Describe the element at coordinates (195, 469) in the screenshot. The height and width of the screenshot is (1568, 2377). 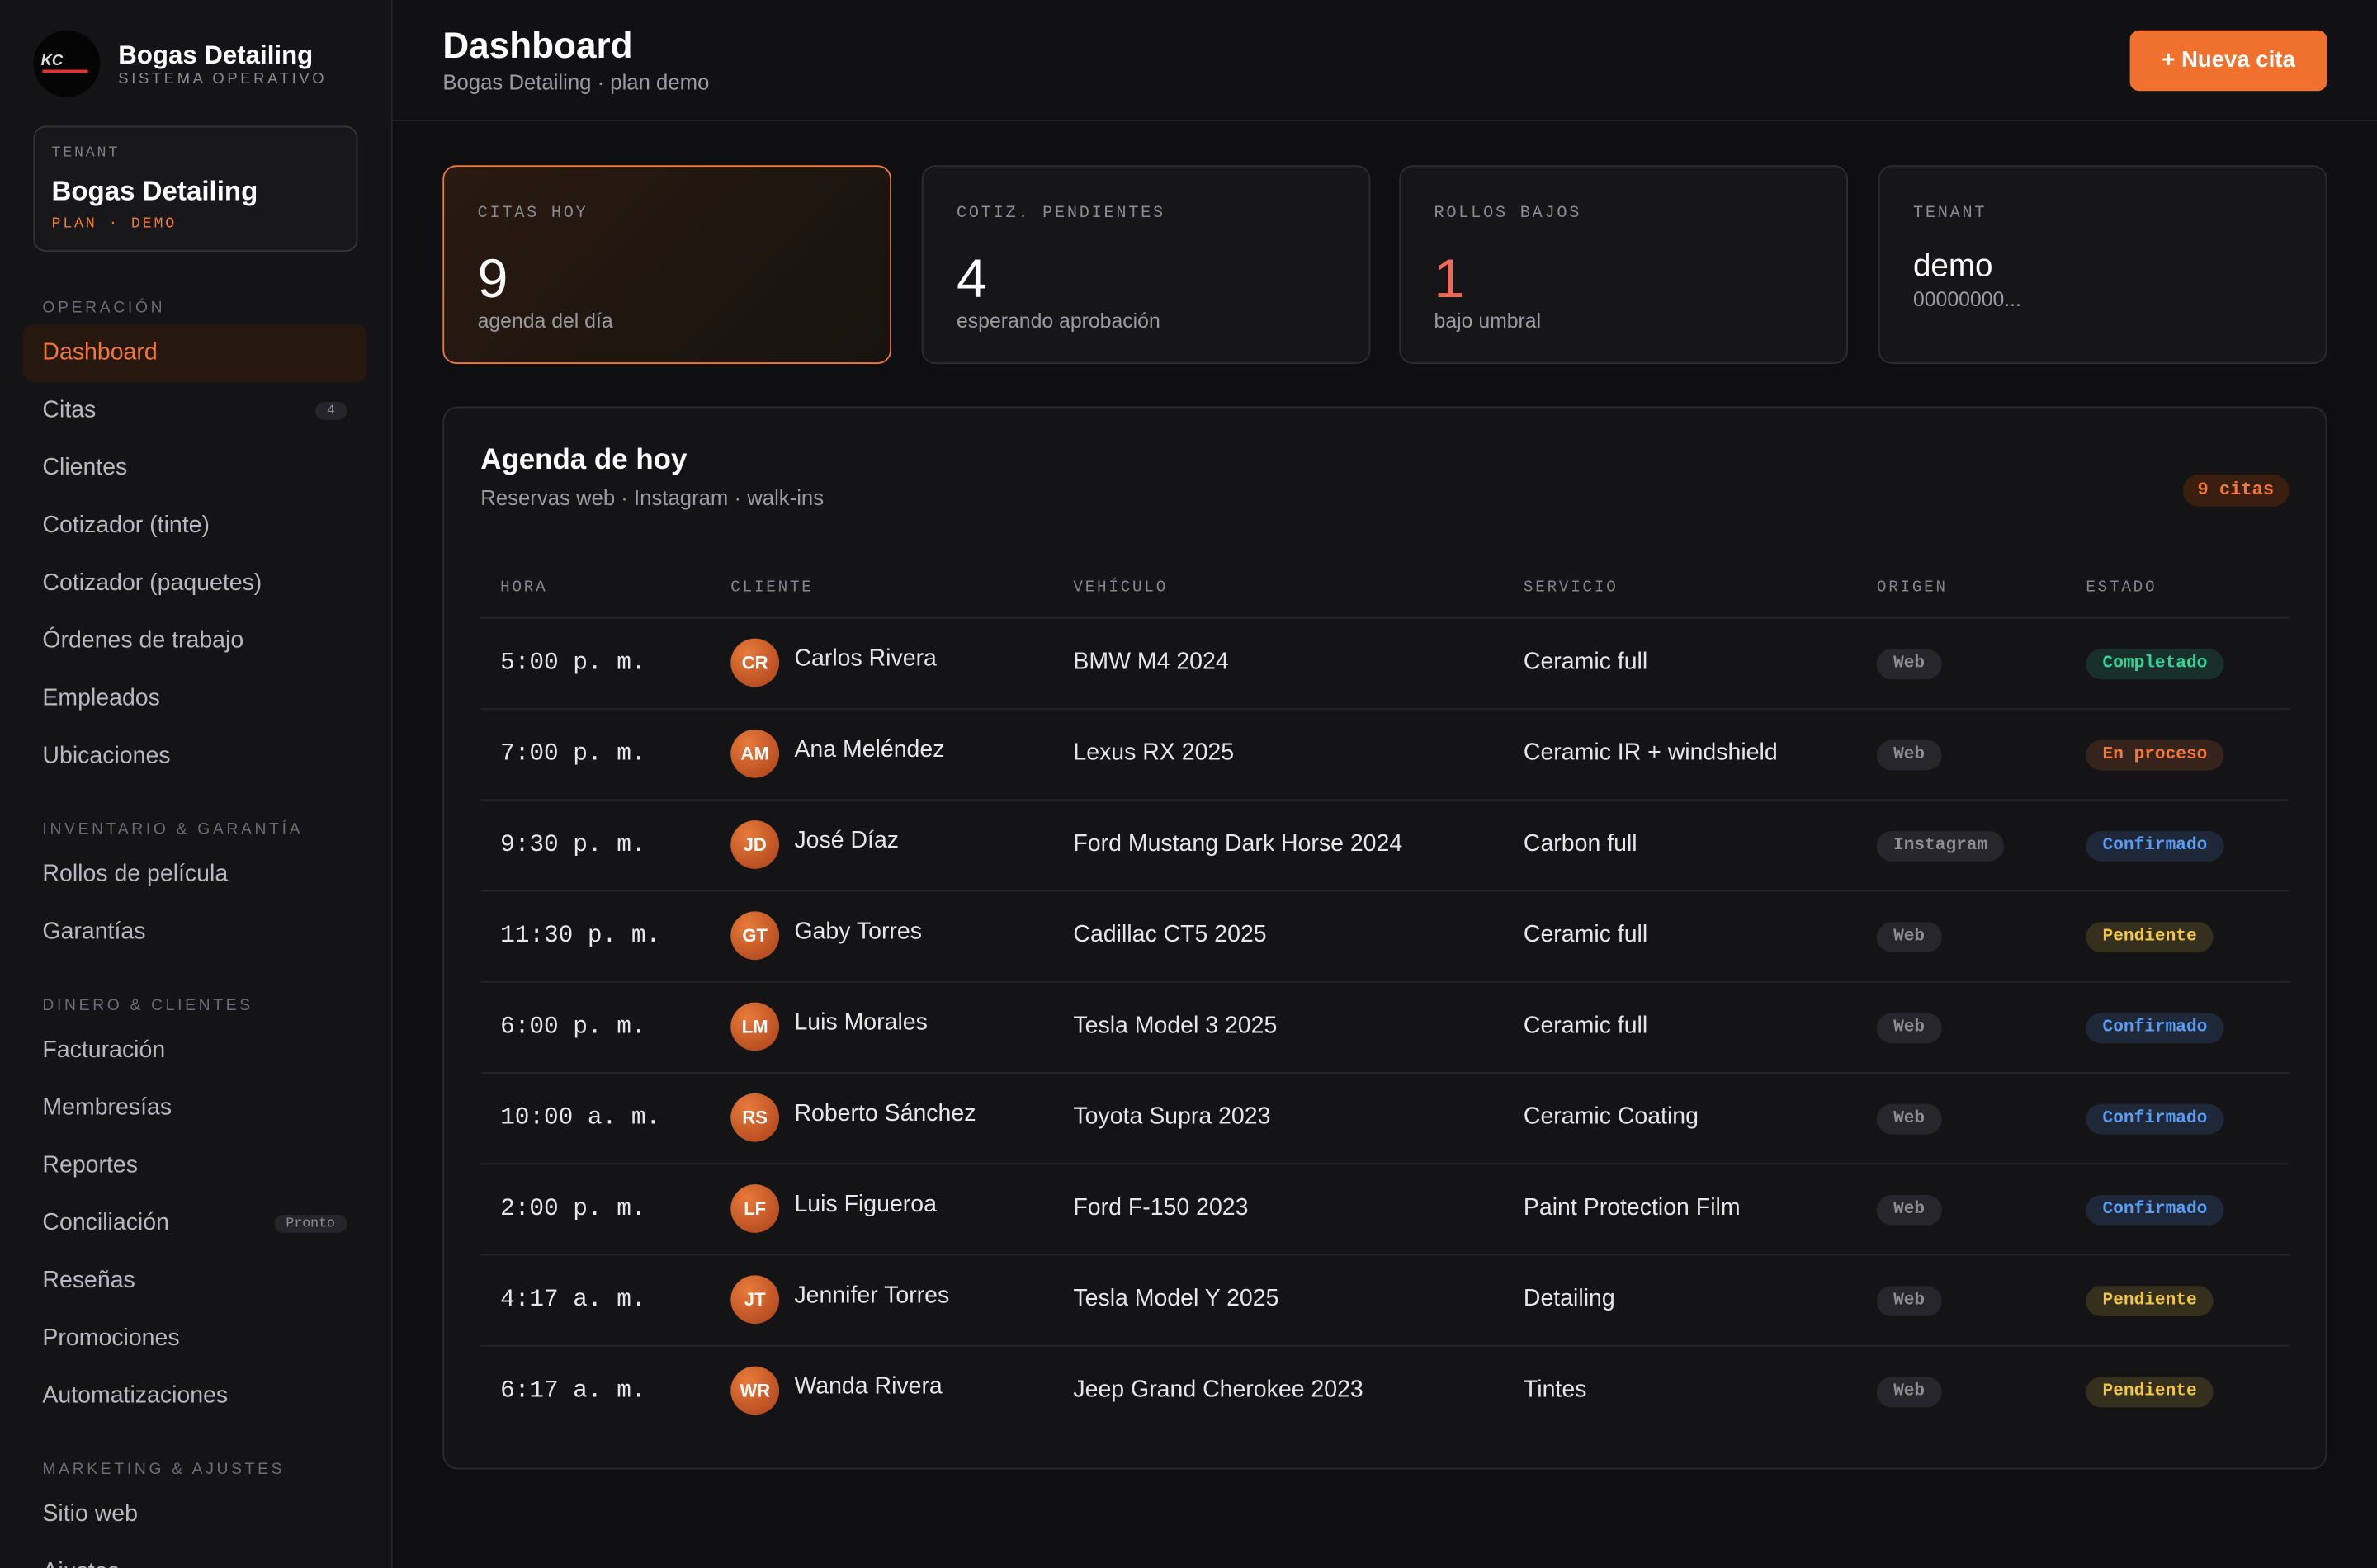
I see `nav-item: Clientes` at that location.